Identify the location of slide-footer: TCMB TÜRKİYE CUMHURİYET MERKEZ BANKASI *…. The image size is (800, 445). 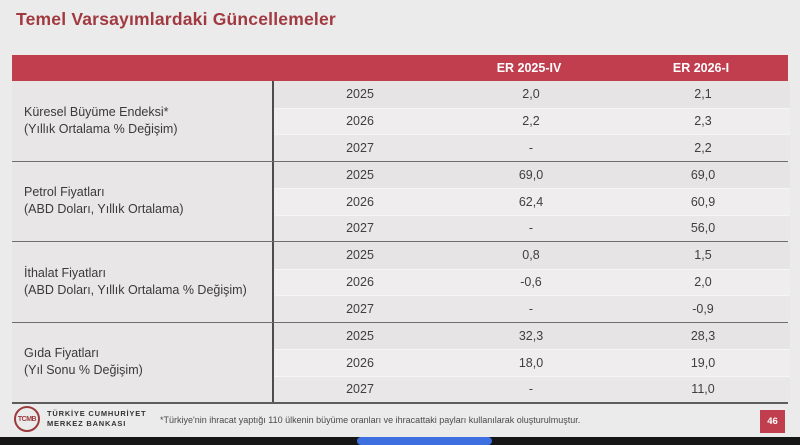
(400, 419).